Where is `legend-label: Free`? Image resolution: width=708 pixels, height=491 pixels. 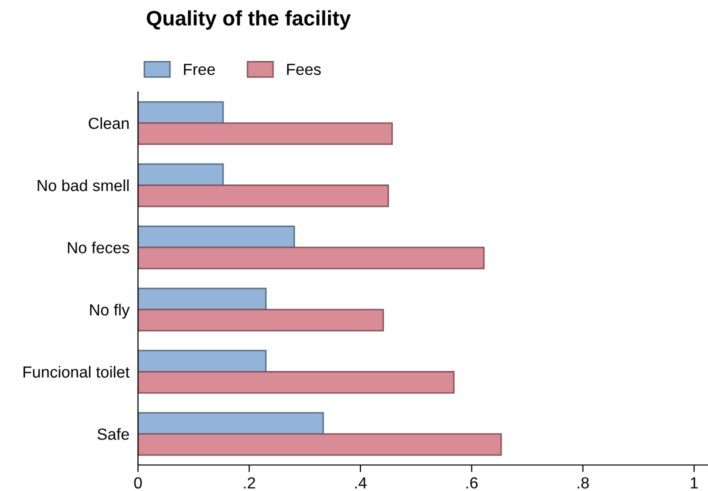
legend-label: Free is located at coordinates (199, 69).